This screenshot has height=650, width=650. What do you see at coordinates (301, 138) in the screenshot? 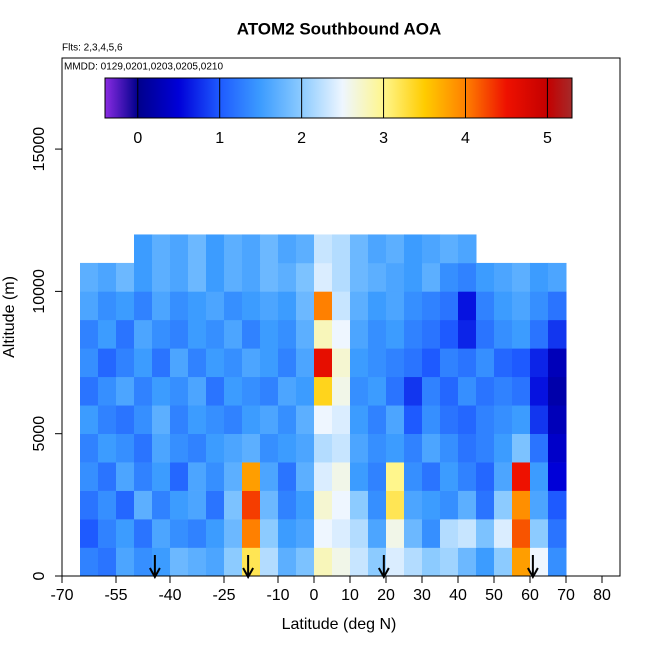
I see `colorbar-tick-label: 2` at bounding box center [301, 138].